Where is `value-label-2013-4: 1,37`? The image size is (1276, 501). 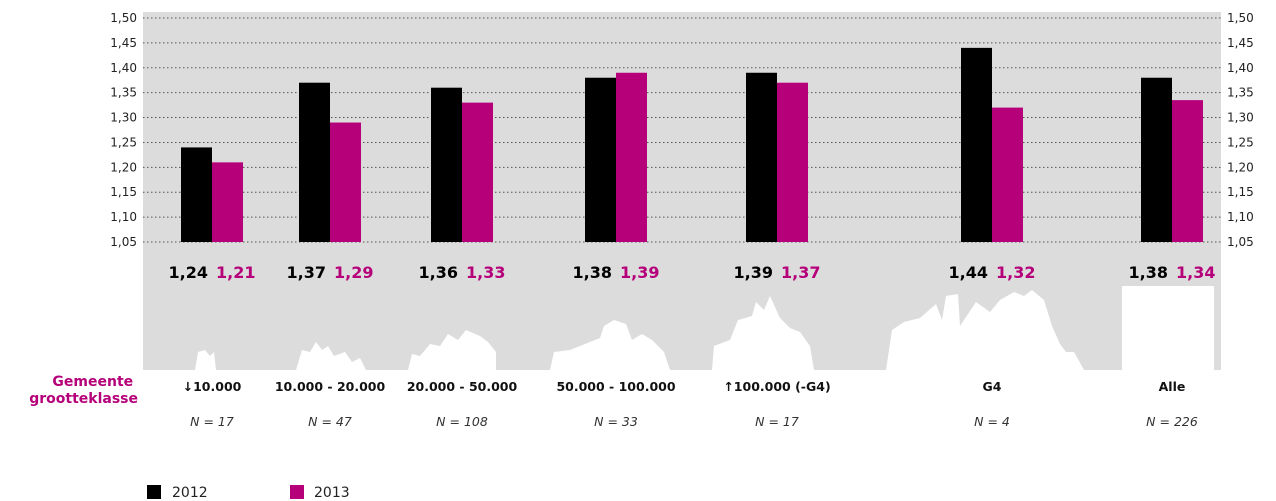 value-label-2013-4: 1,37 is located at coordinates (800, 272).